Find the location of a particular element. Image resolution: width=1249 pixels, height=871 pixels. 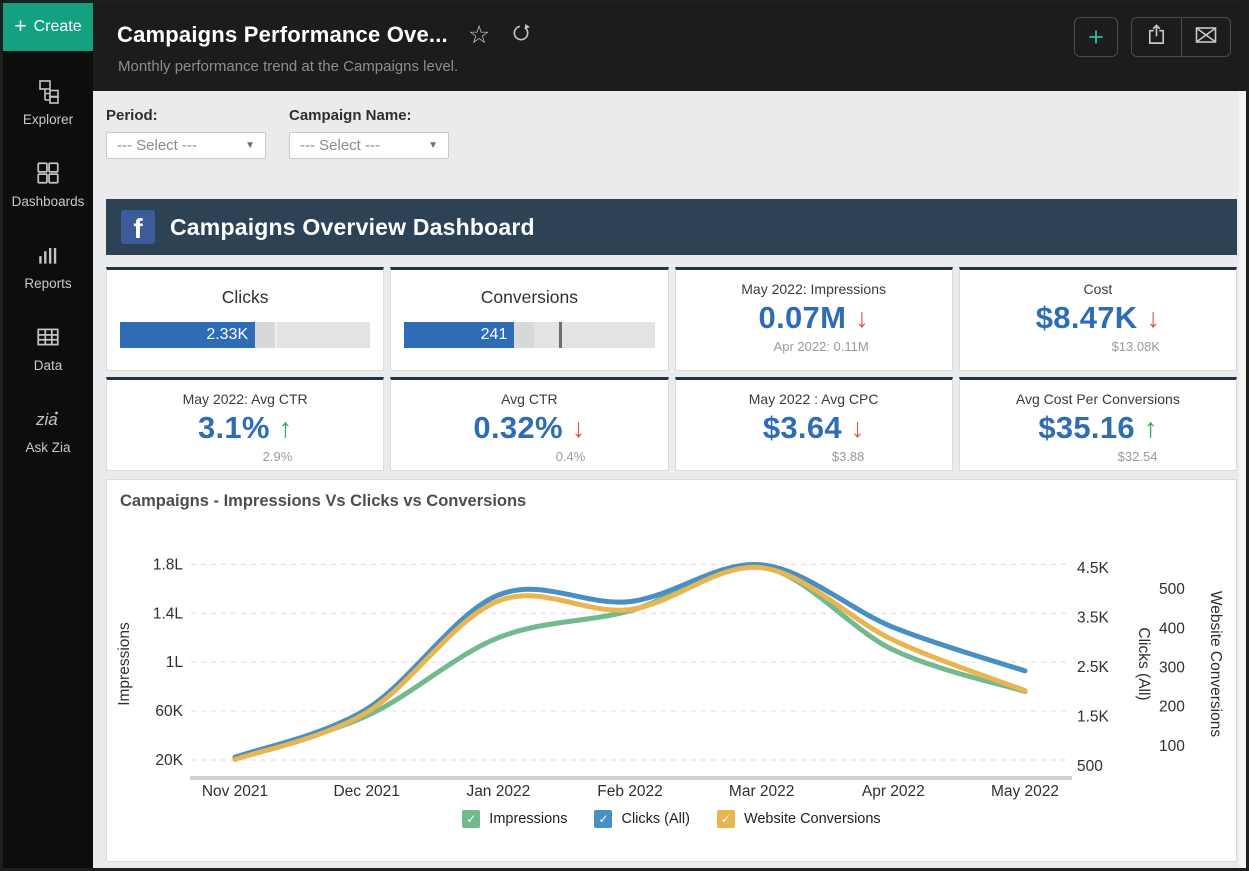

scrollbar-track is located at coordinates (1242, 479).